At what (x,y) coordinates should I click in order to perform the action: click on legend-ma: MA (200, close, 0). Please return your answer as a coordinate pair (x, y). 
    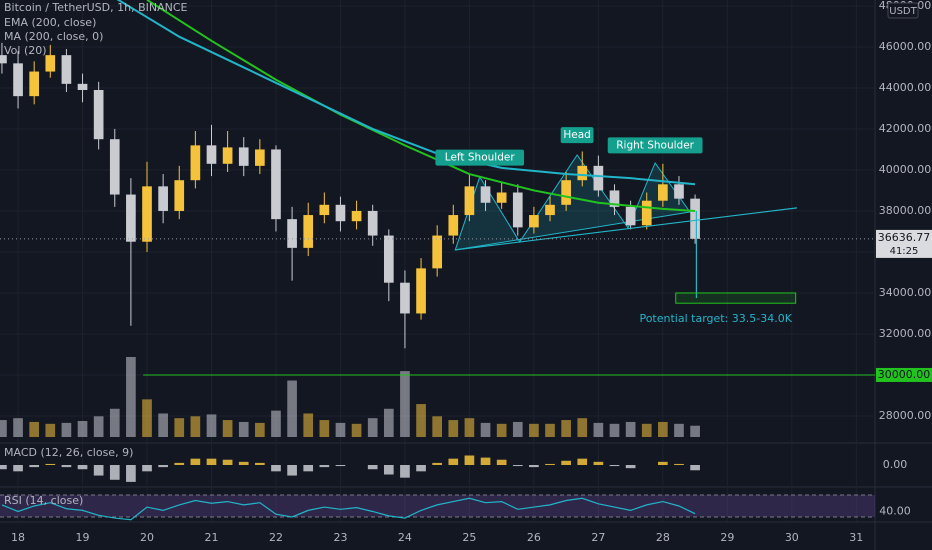
    Looking at the image, I should click on (53, 36).